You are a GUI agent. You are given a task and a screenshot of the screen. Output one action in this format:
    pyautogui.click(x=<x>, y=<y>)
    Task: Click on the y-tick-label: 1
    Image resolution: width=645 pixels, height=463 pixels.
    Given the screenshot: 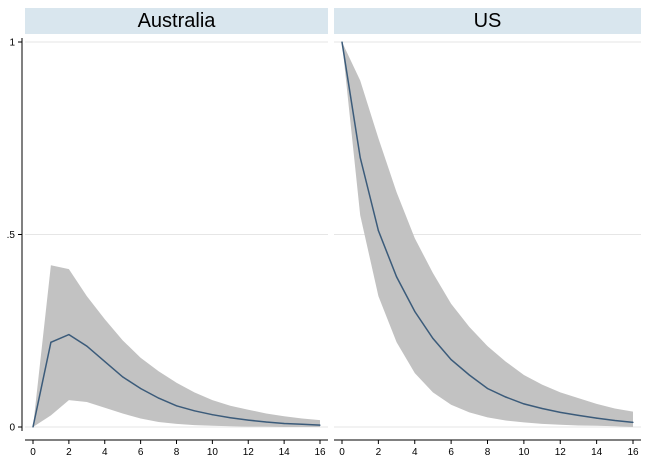 What is the action you would take?
    pyautogui.click(x=12, y=43)
    